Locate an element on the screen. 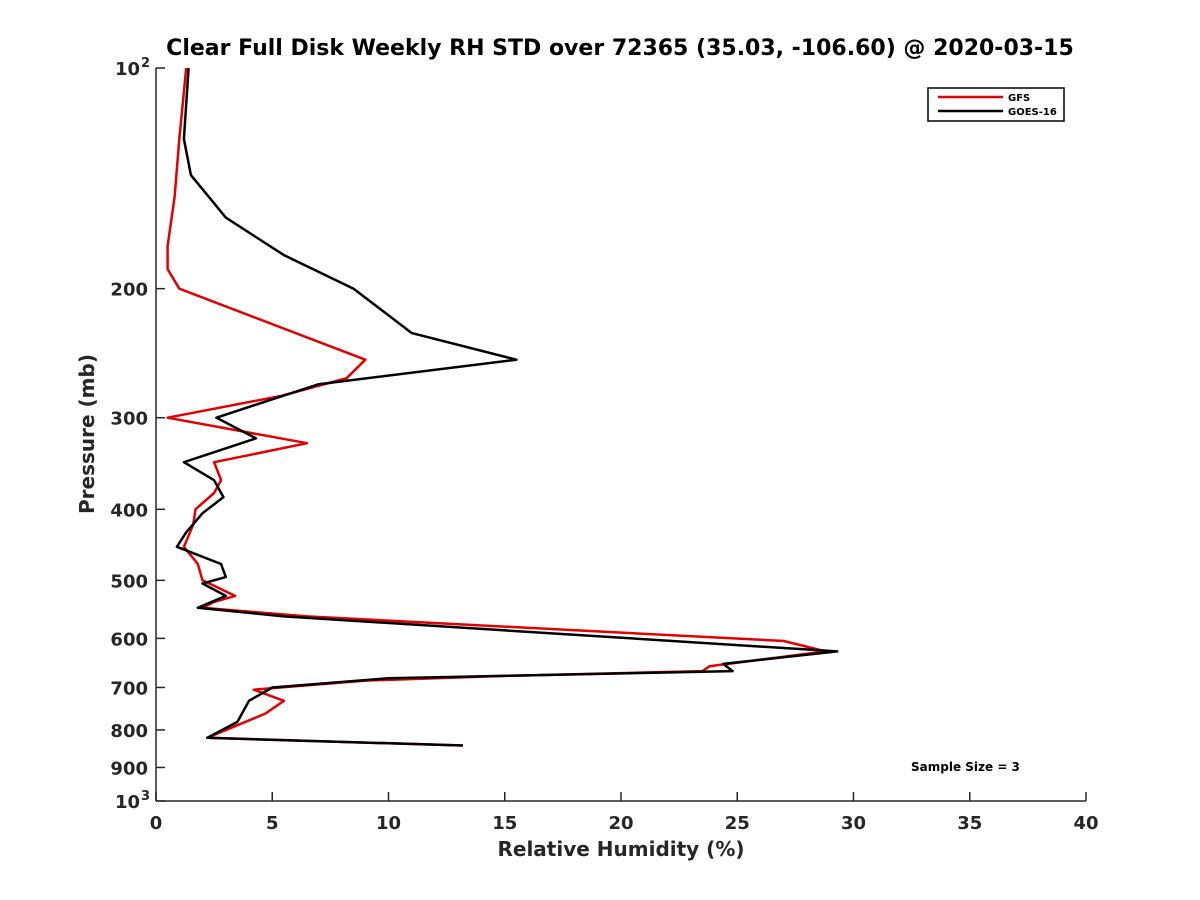  y-tick-label: 900 is located at coordinates (129, 768).